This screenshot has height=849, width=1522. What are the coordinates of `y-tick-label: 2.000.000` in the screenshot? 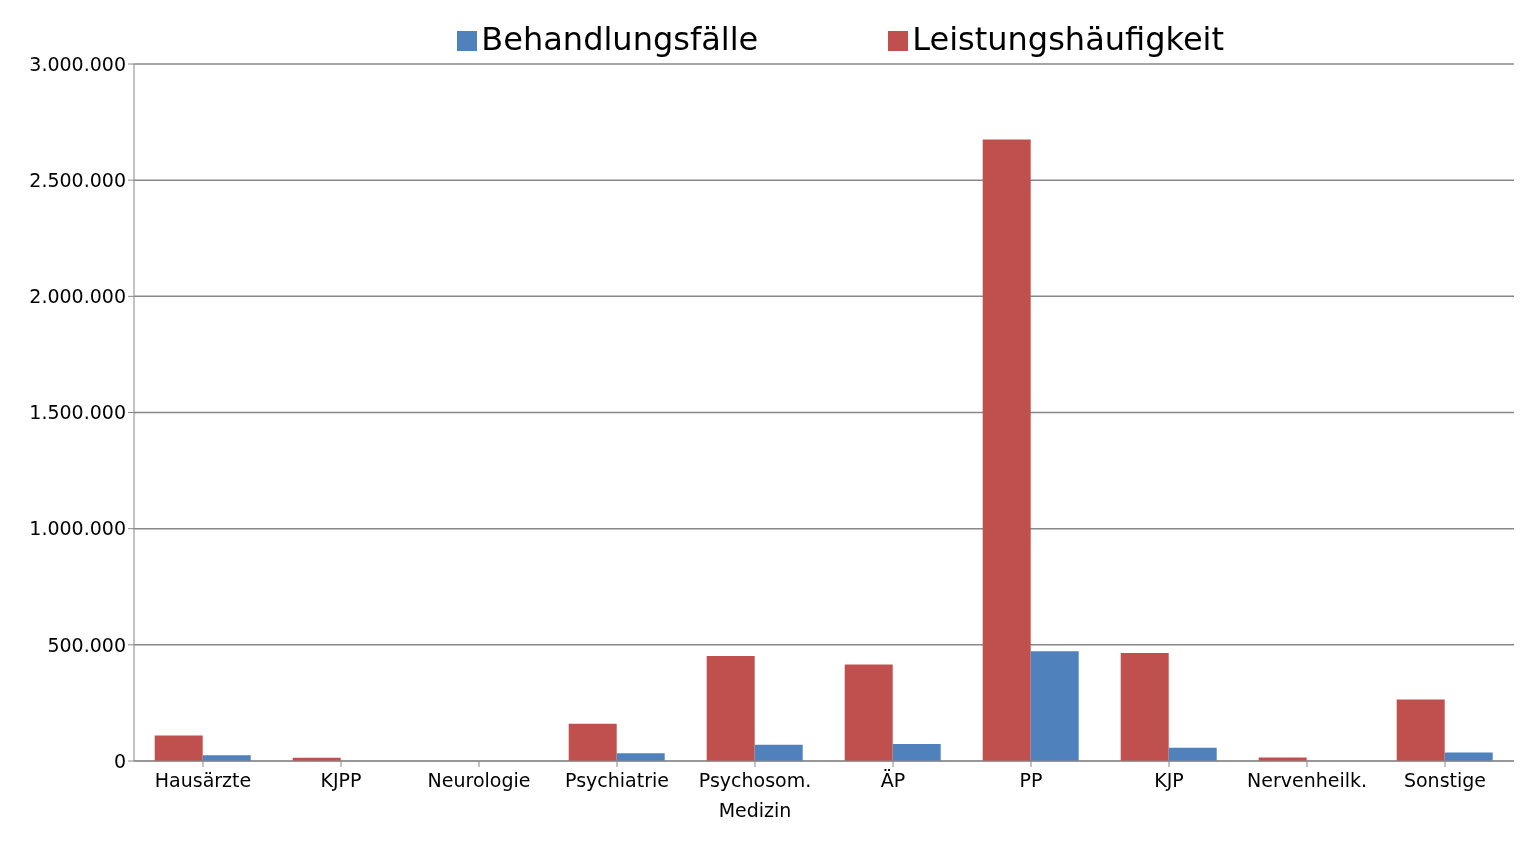 It's located at (77, 296).